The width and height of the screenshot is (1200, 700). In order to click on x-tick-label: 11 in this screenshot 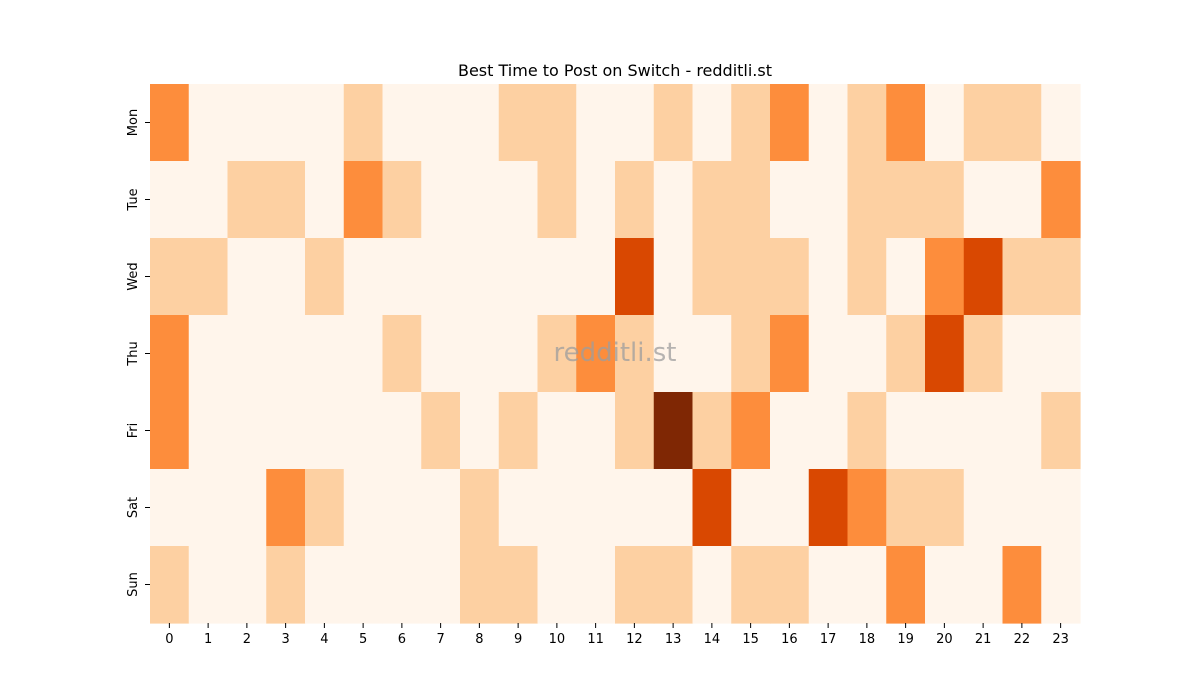, I will do `click(595, 639)`.